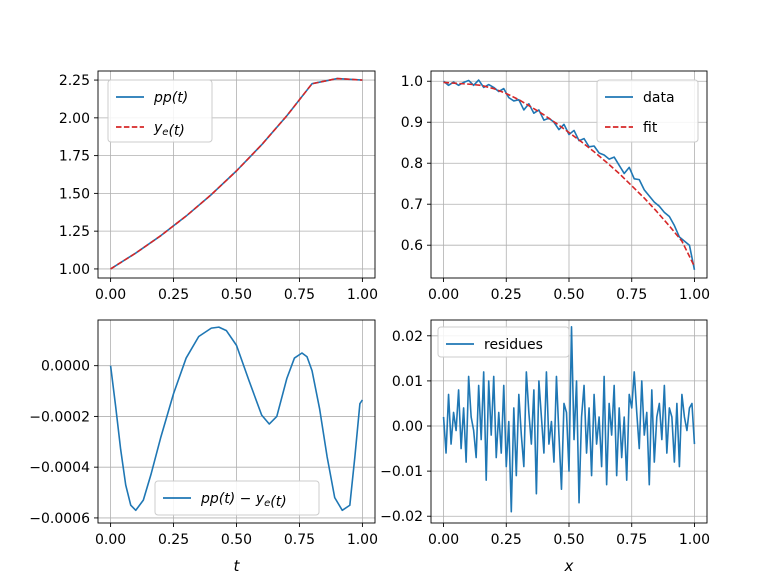 The image size is (784, 588). I want to click on y-tick-label: 0.7, so click(412, 205).